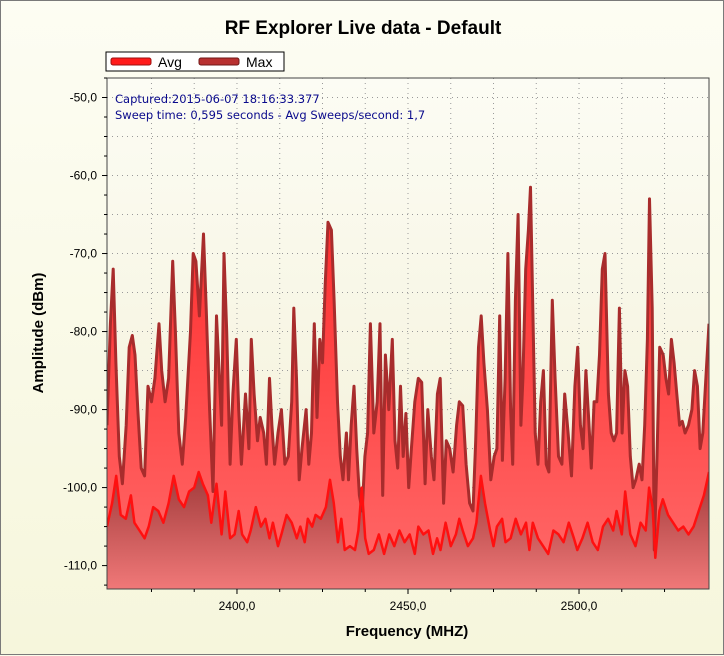 This screenshot has width=724, height=656. I want to click on x-tick-label: 2450,0, so click(408, 606).